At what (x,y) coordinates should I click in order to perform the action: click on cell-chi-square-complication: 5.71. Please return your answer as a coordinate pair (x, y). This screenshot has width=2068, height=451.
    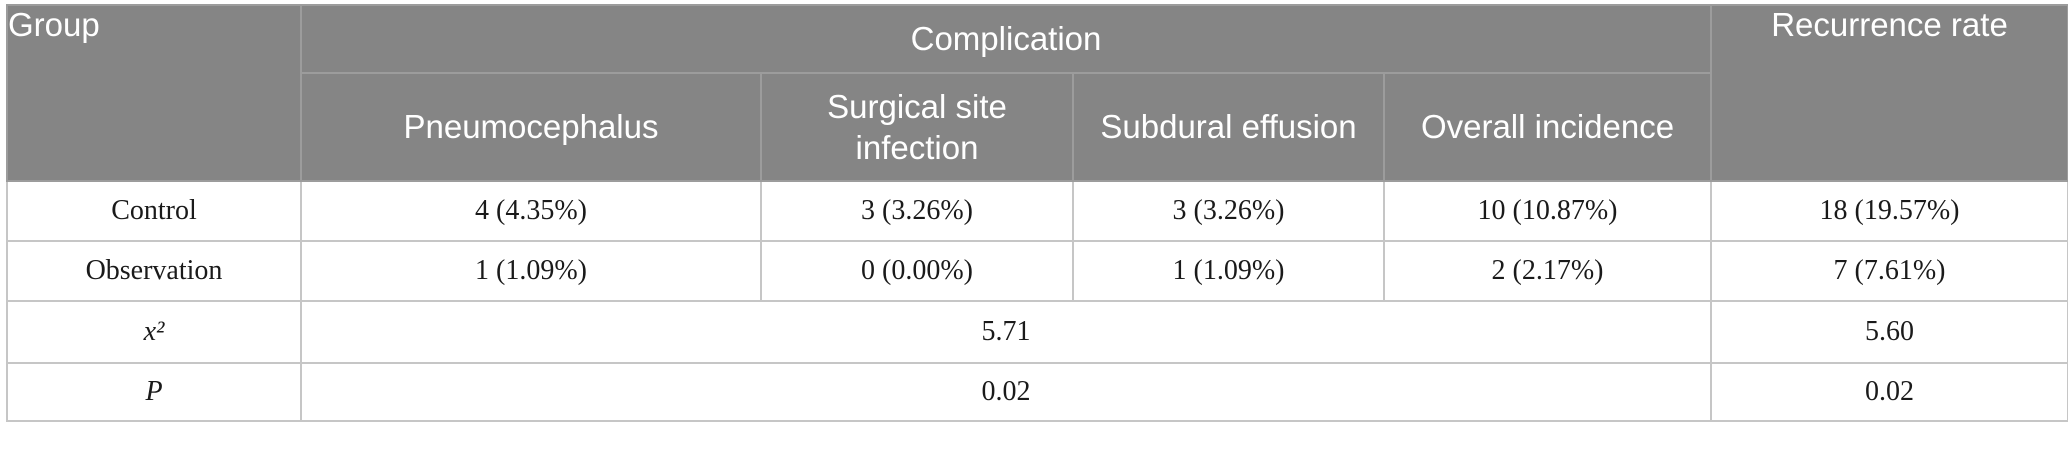
    Looking at the image, I should click on (1006, 332).